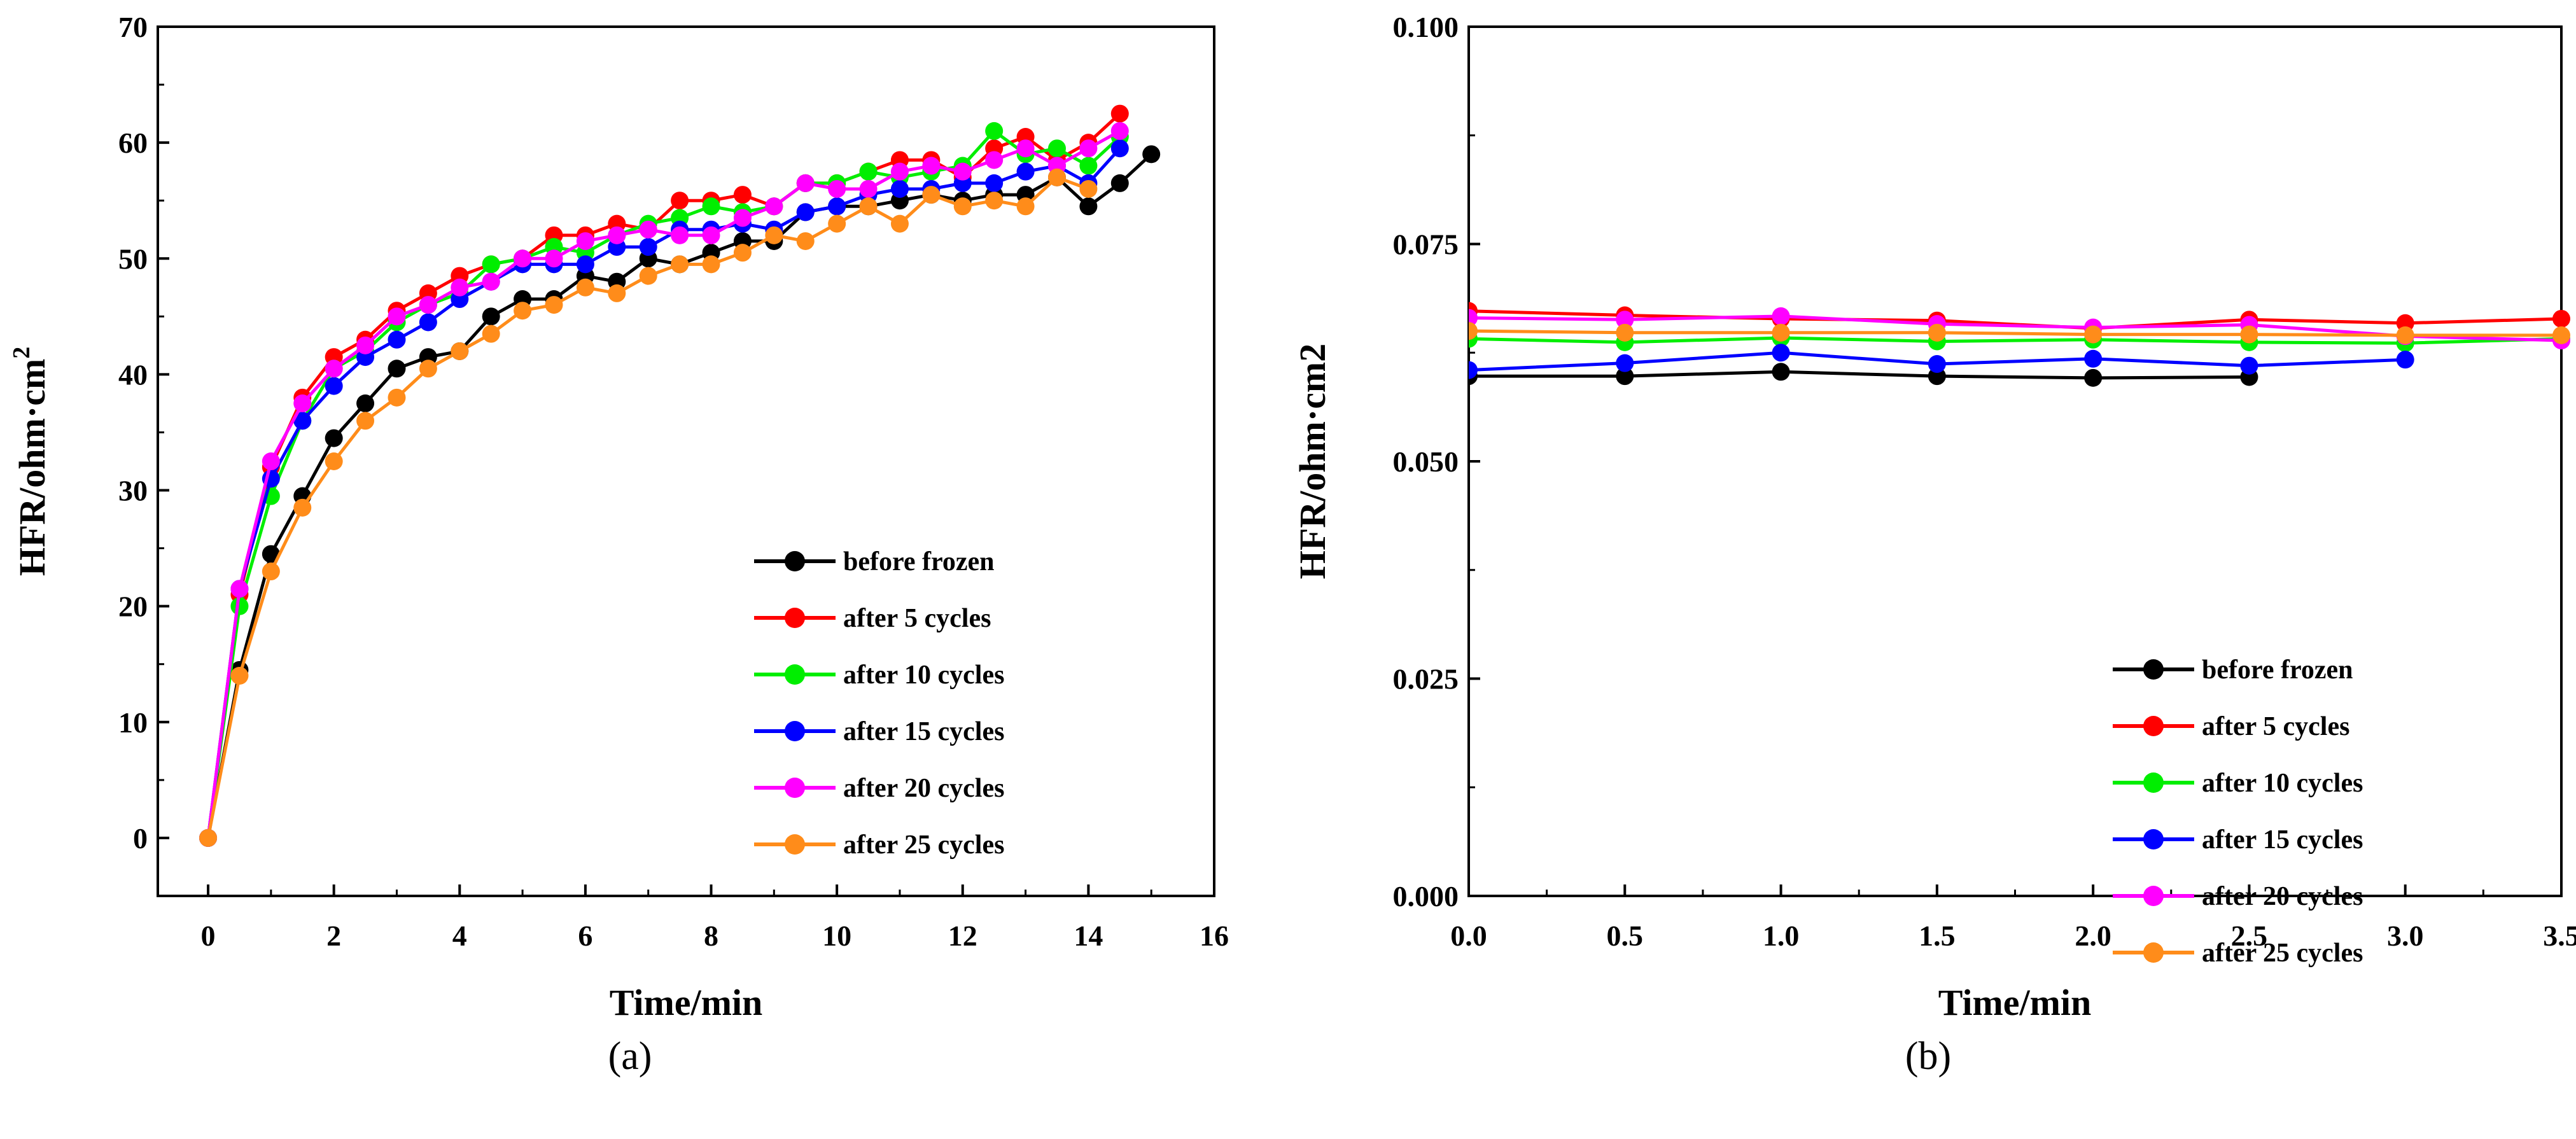  I want to click on x-tick-label: 0.5, so click(1625, 935).